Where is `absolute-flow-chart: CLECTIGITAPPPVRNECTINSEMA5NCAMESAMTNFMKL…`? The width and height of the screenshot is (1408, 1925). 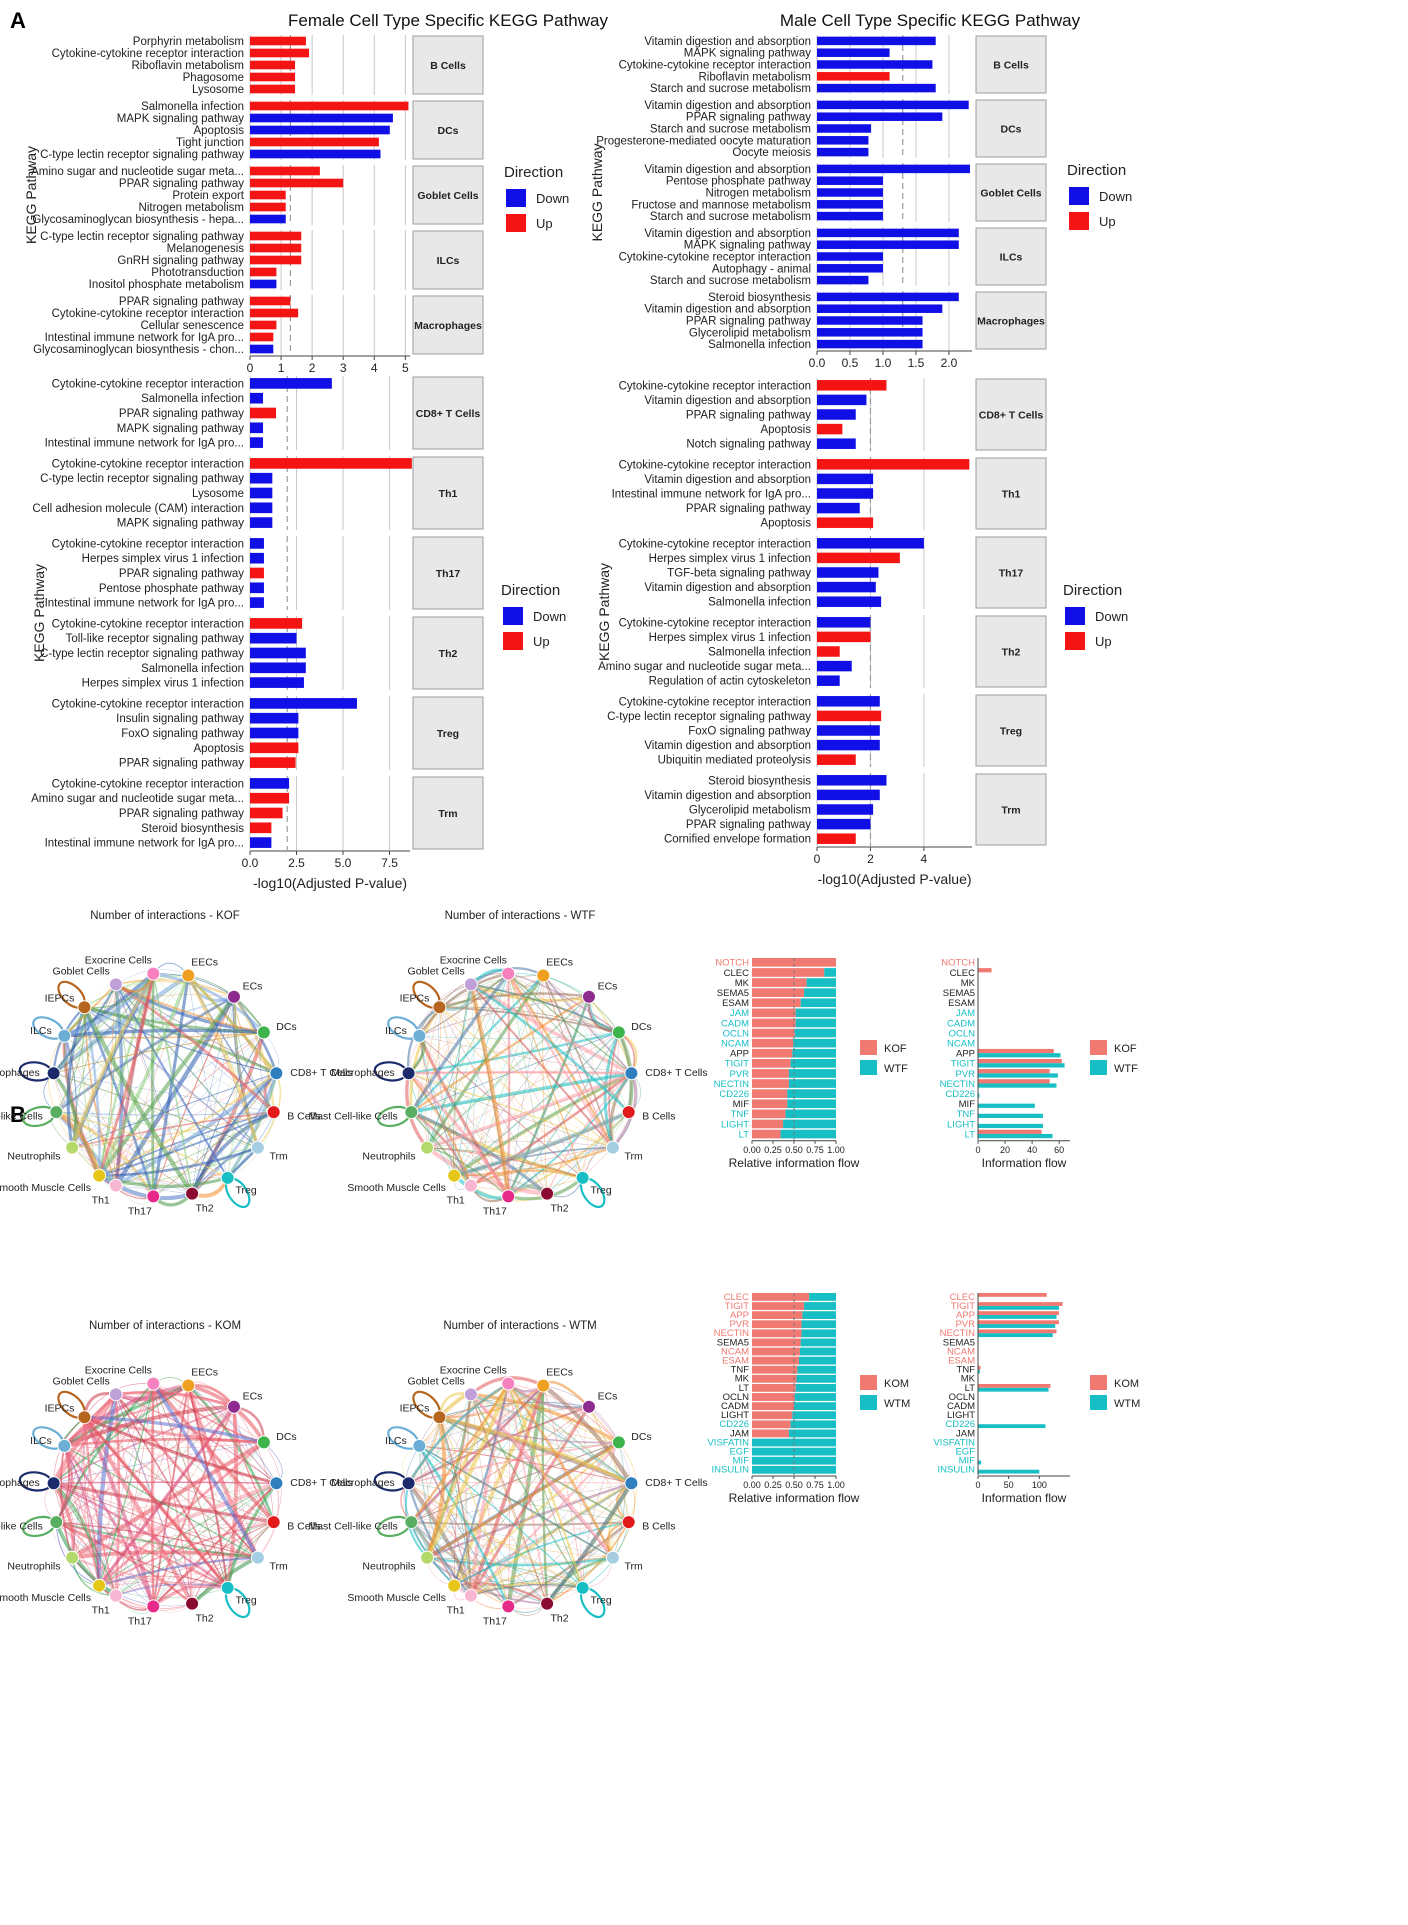
absolute-flow-chart: CLECTIGITAPPPVRNECTINSEMA5NCAMESAMTNFMKL… is located at coordinates (1001, 1398).